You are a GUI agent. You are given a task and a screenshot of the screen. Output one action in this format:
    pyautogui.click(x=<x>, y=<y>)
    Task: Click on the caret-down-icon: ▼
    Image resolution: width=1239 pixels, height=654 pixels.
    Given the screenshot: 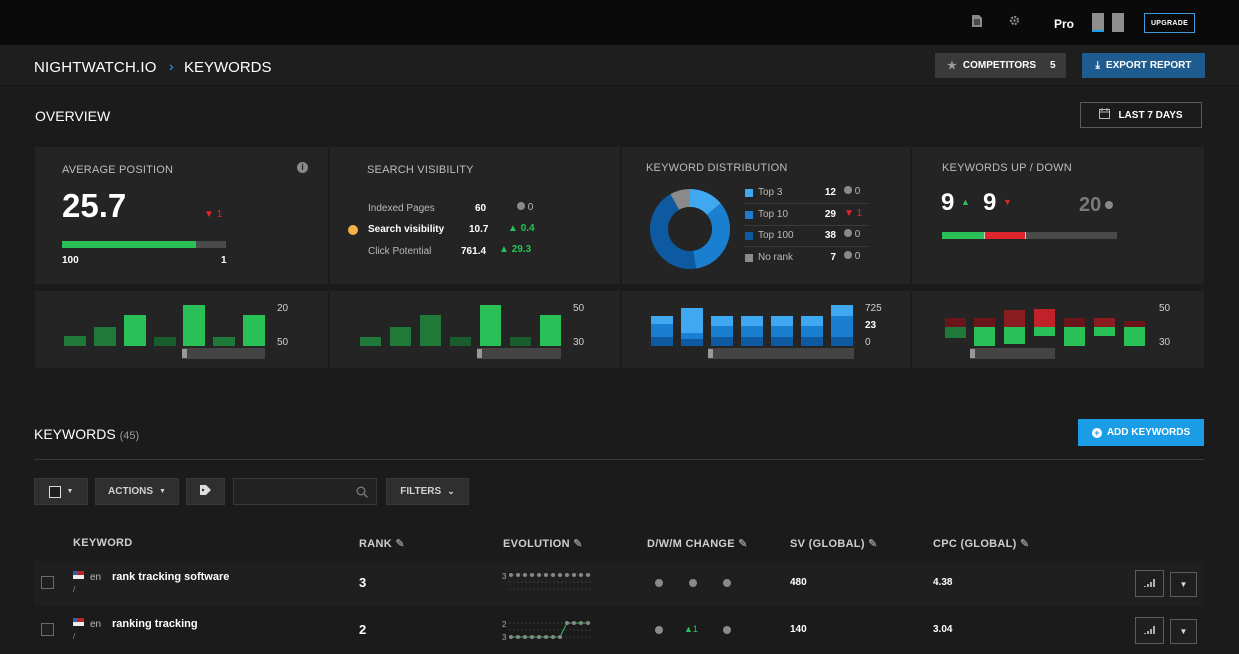 What is the action you would take?
    pyautogui.click(x=70, y=491)
    